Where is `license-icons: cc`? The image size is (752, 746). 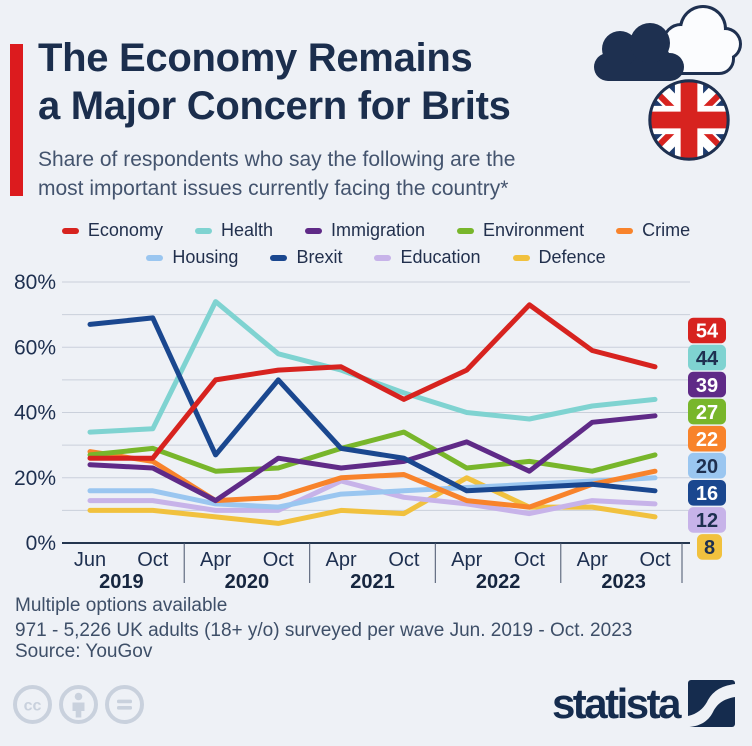 license-icons: cc is located at coordinates (78, 704).